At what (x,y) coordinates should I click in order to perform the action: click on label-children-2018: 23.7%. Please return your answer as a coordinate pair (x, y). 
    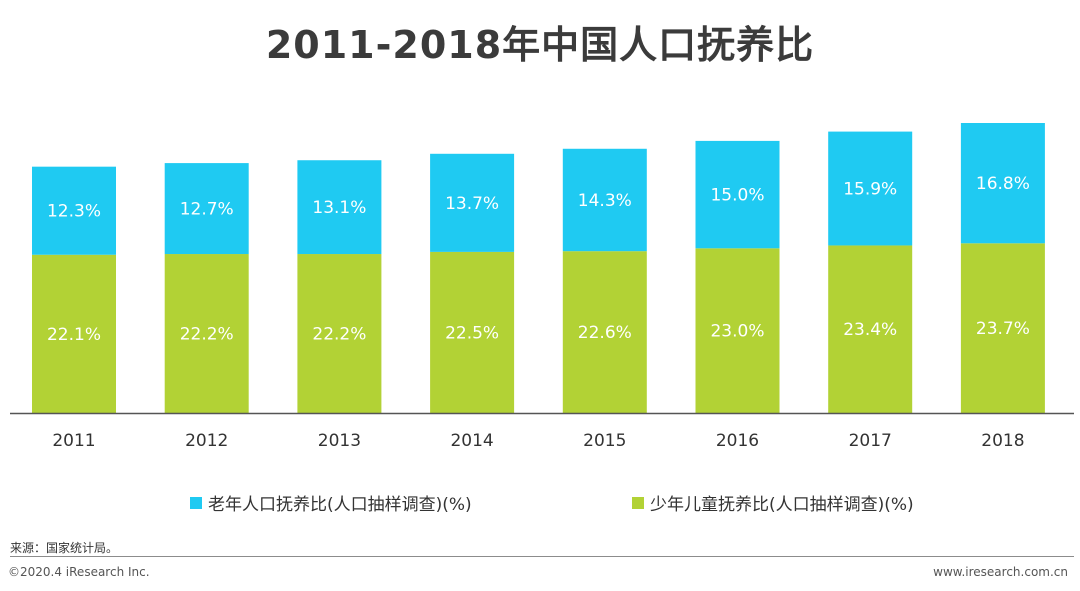
    Looking at the image, I should click on (1003, 329).